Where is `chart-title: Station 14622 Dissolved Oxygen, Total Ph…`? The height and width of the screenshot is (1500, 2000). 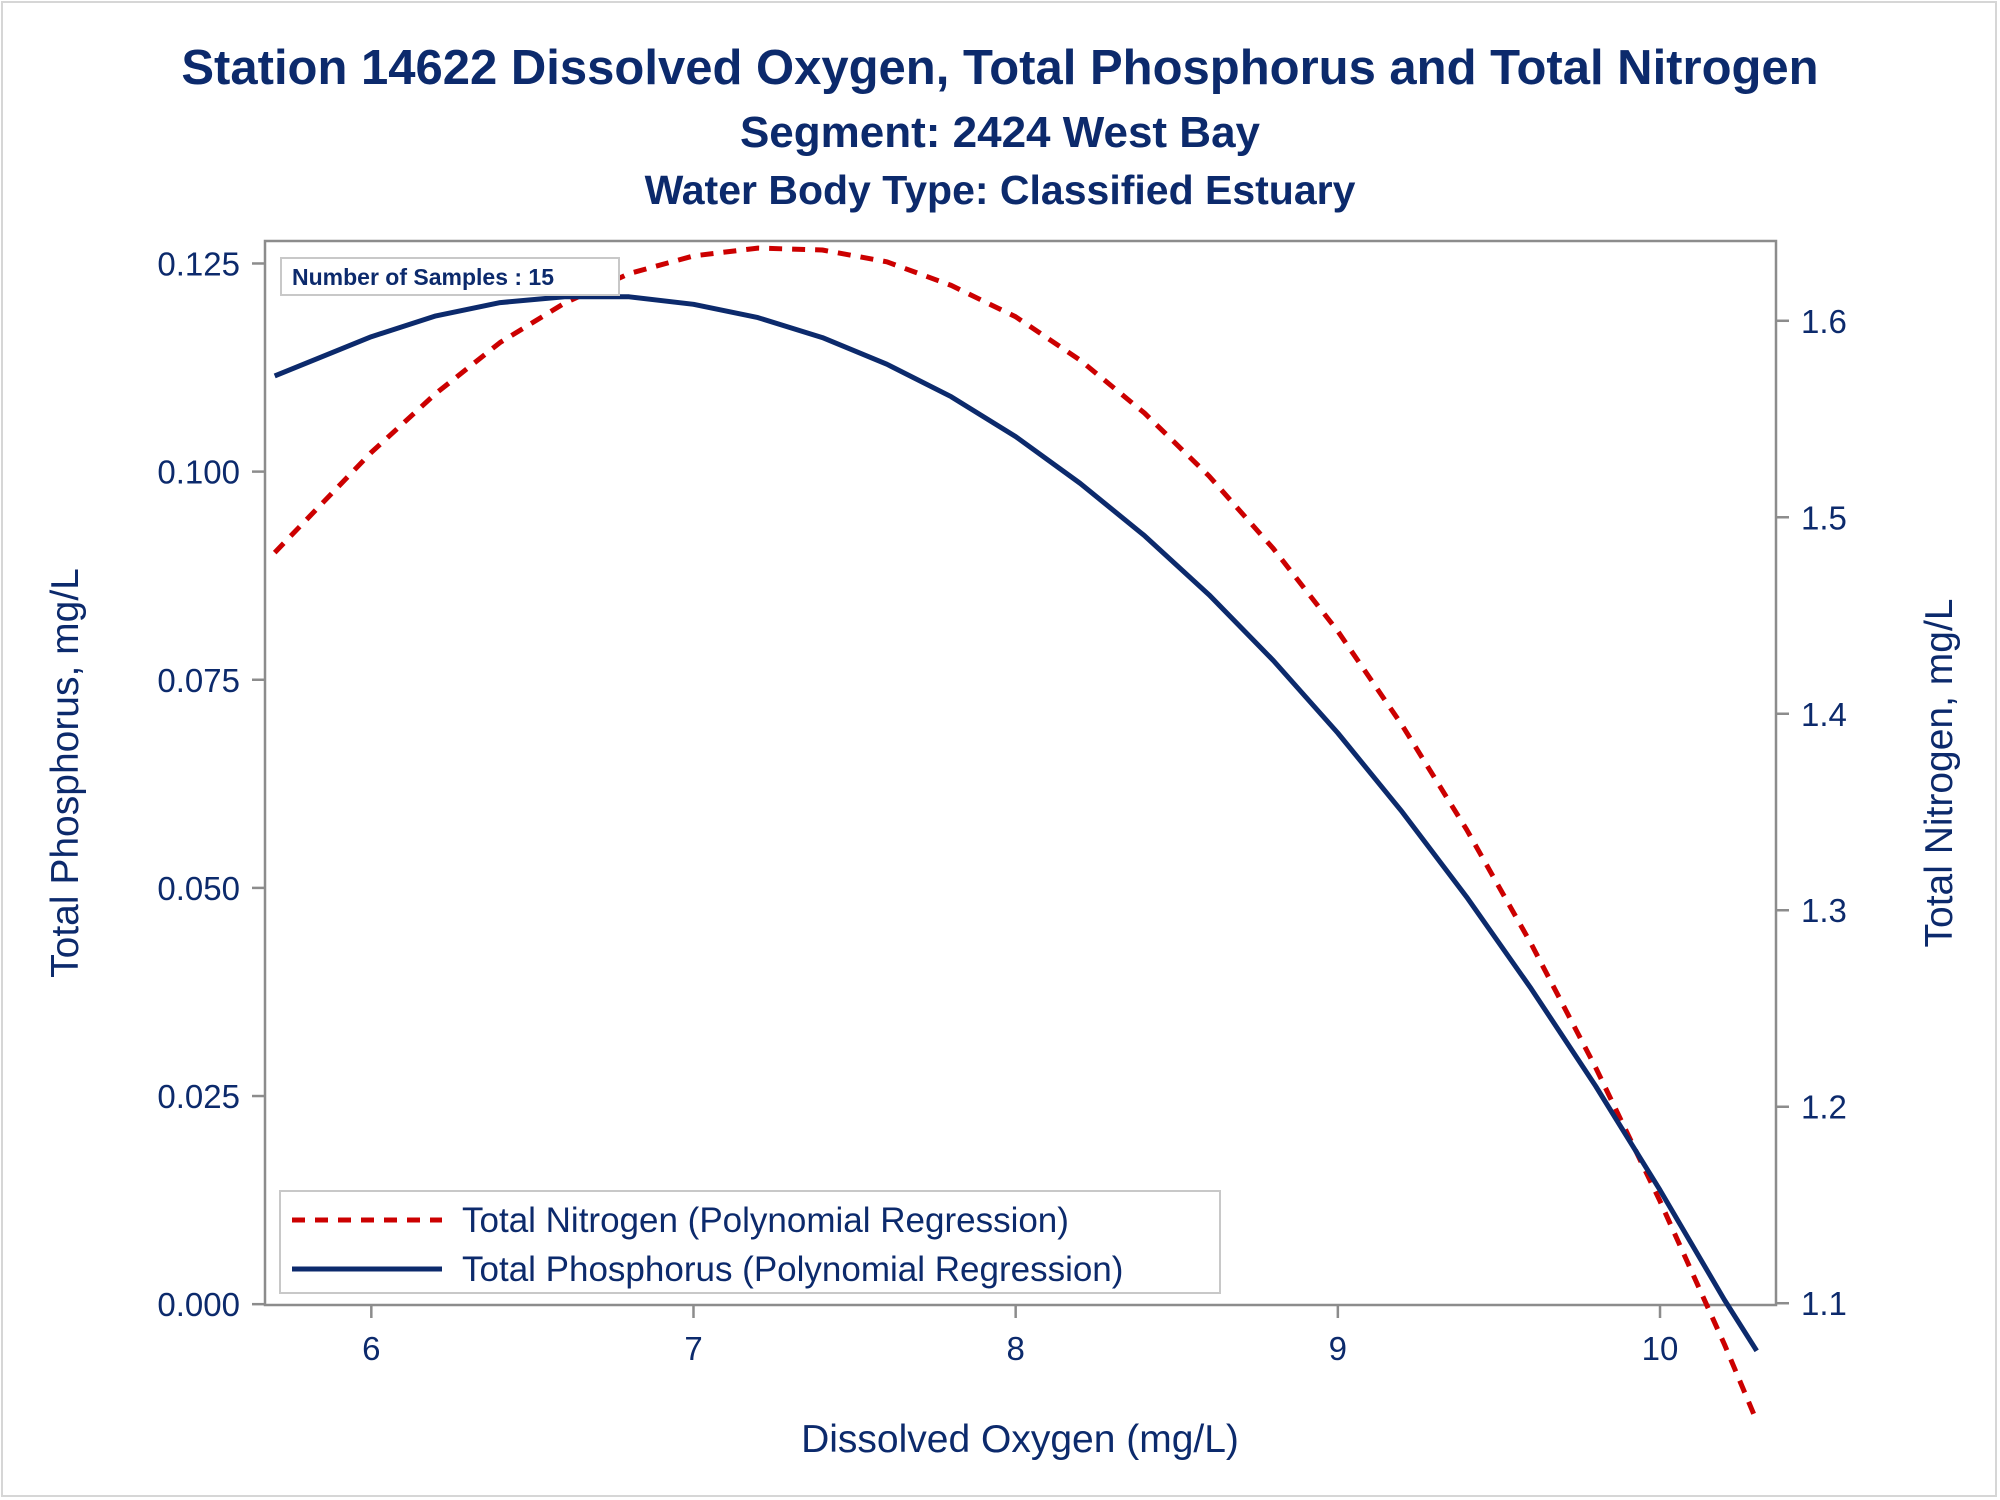 chart-title: Station 14622 Dissolved Oxygen, Total Ph… is located at coordinates (1000, 68).